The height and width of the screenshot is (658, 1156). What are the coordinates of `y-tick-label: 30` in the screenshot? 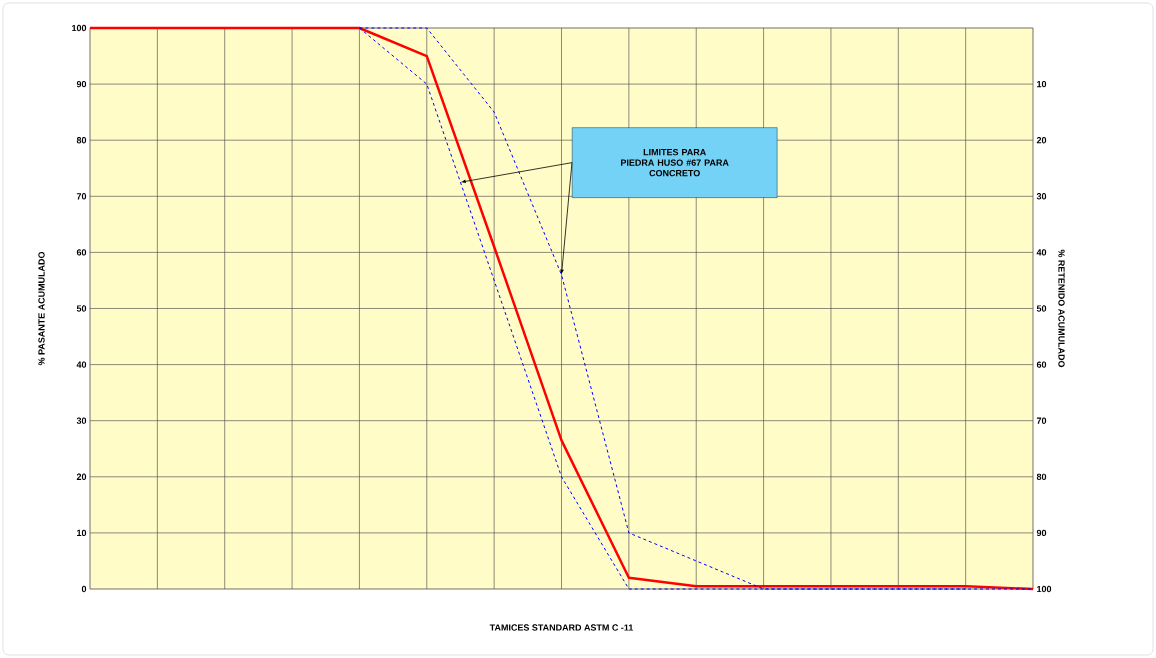 It's located at (81, 420).